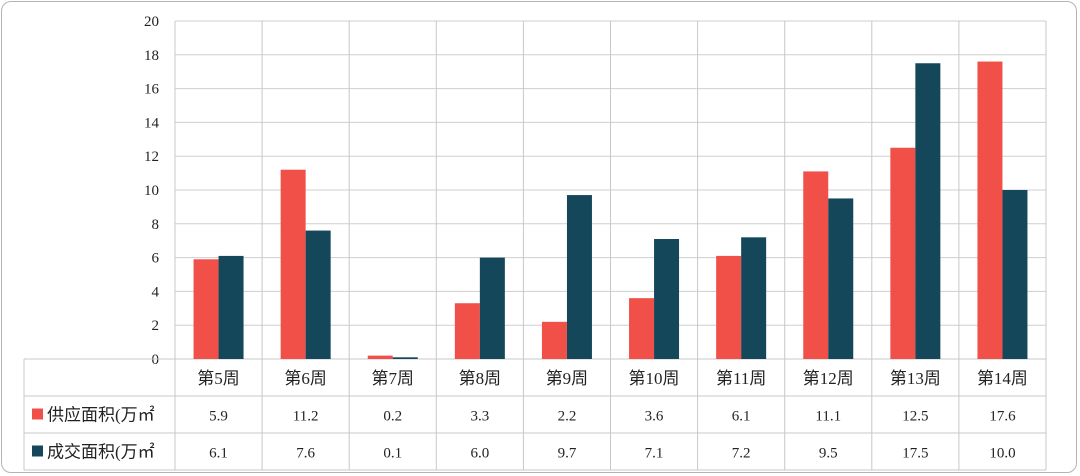 This screenshot has width=1080, height=476. I want to click on data-value: 5.9, so click(218, 417).